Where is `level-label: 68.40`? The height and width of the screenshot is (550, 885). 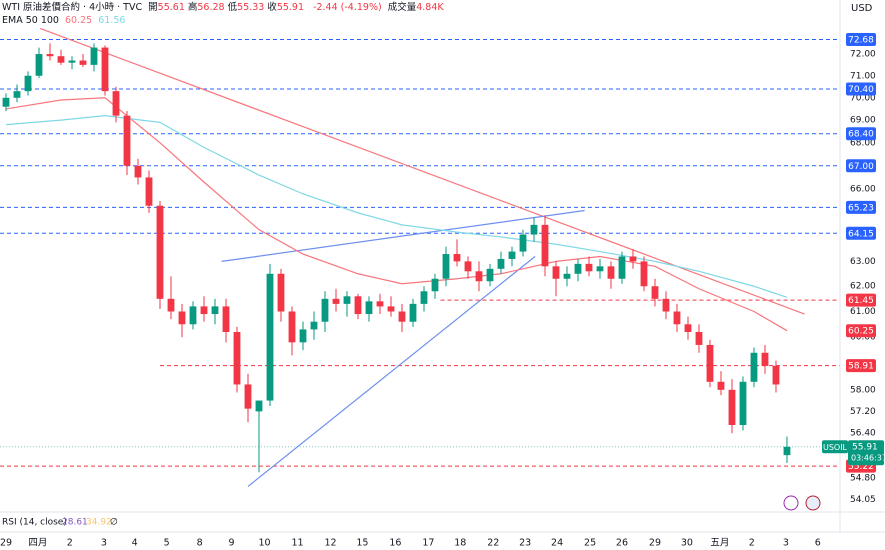 level-label: 68.40 is located at coordinates (861, 135).